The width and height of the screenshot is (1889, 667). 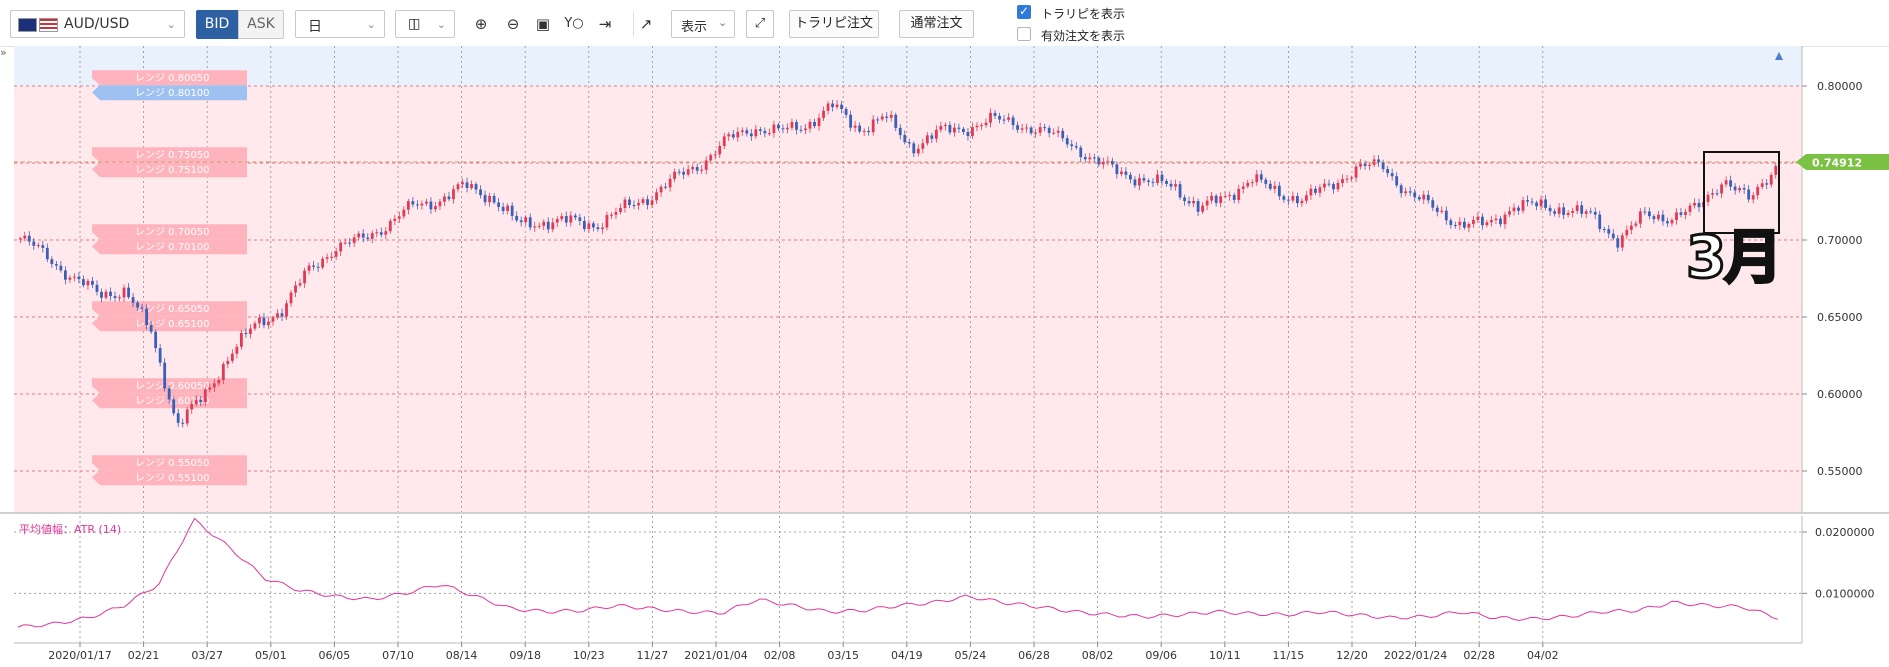 I want to click on time-tick-label: 12/20, so click(x=1352, y=655).